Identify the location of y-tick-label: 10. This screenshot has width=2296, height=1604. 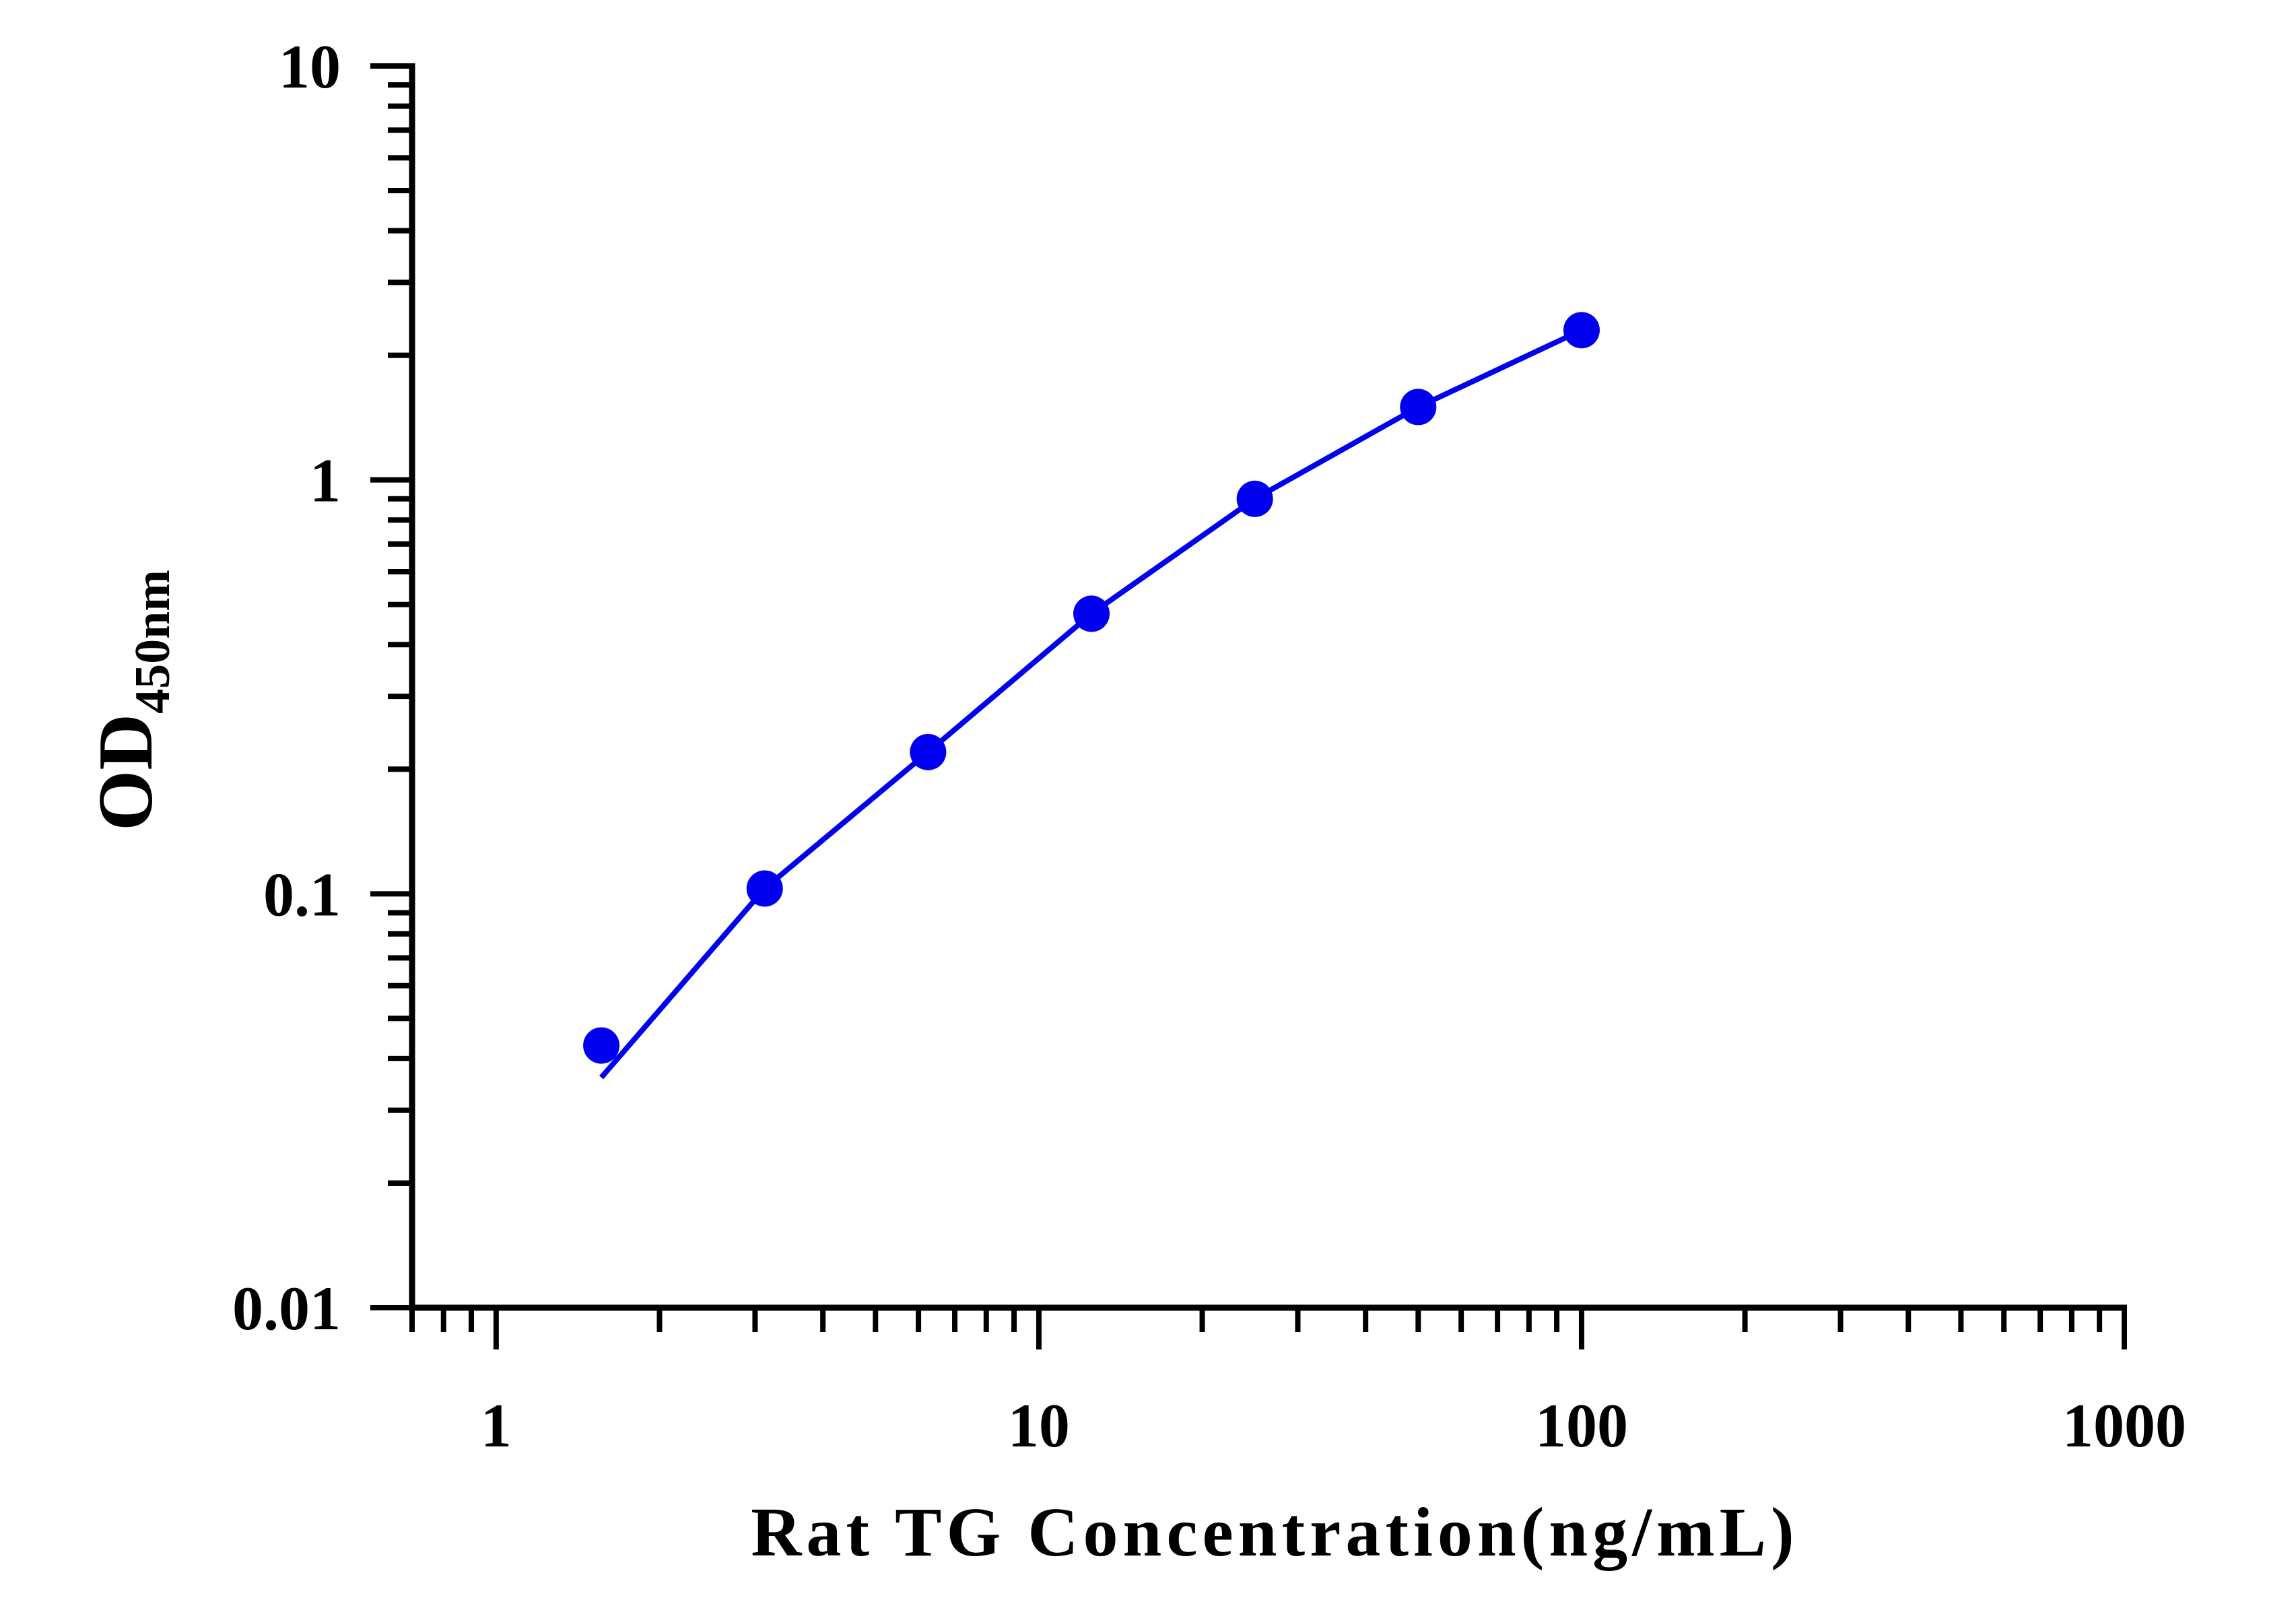
(310, 67).